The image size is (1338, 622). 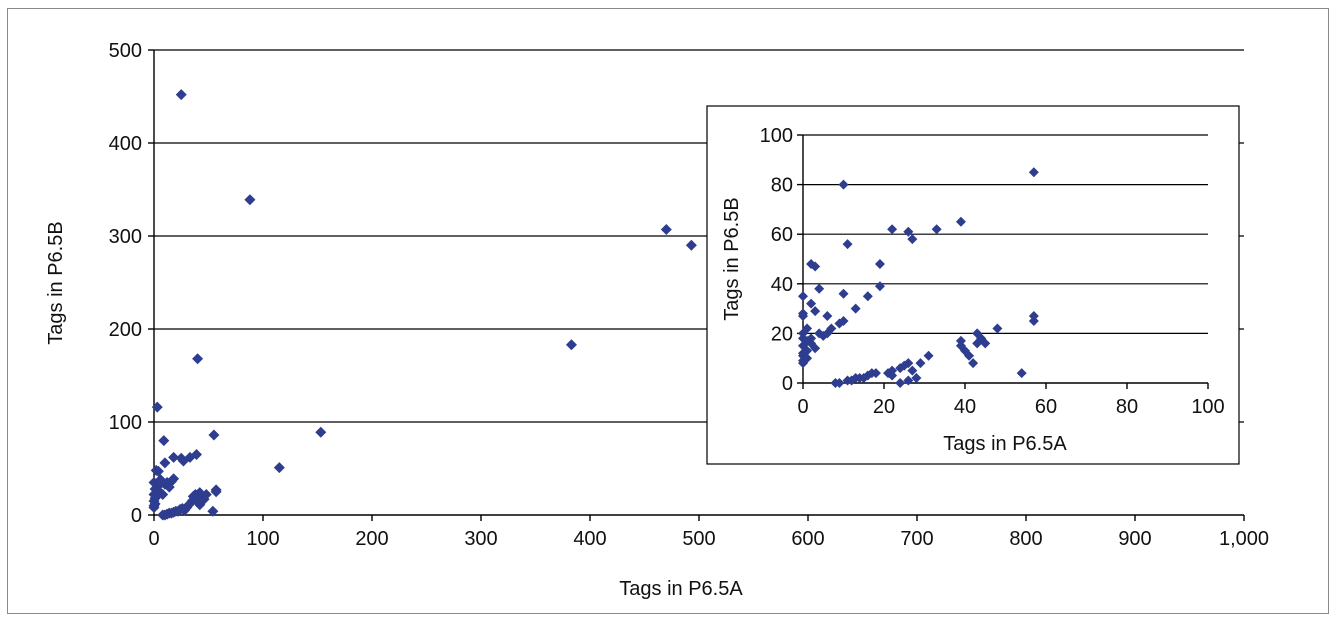 I want to click on inset-x-tick-label: 60, so click(x=1046, y=407).